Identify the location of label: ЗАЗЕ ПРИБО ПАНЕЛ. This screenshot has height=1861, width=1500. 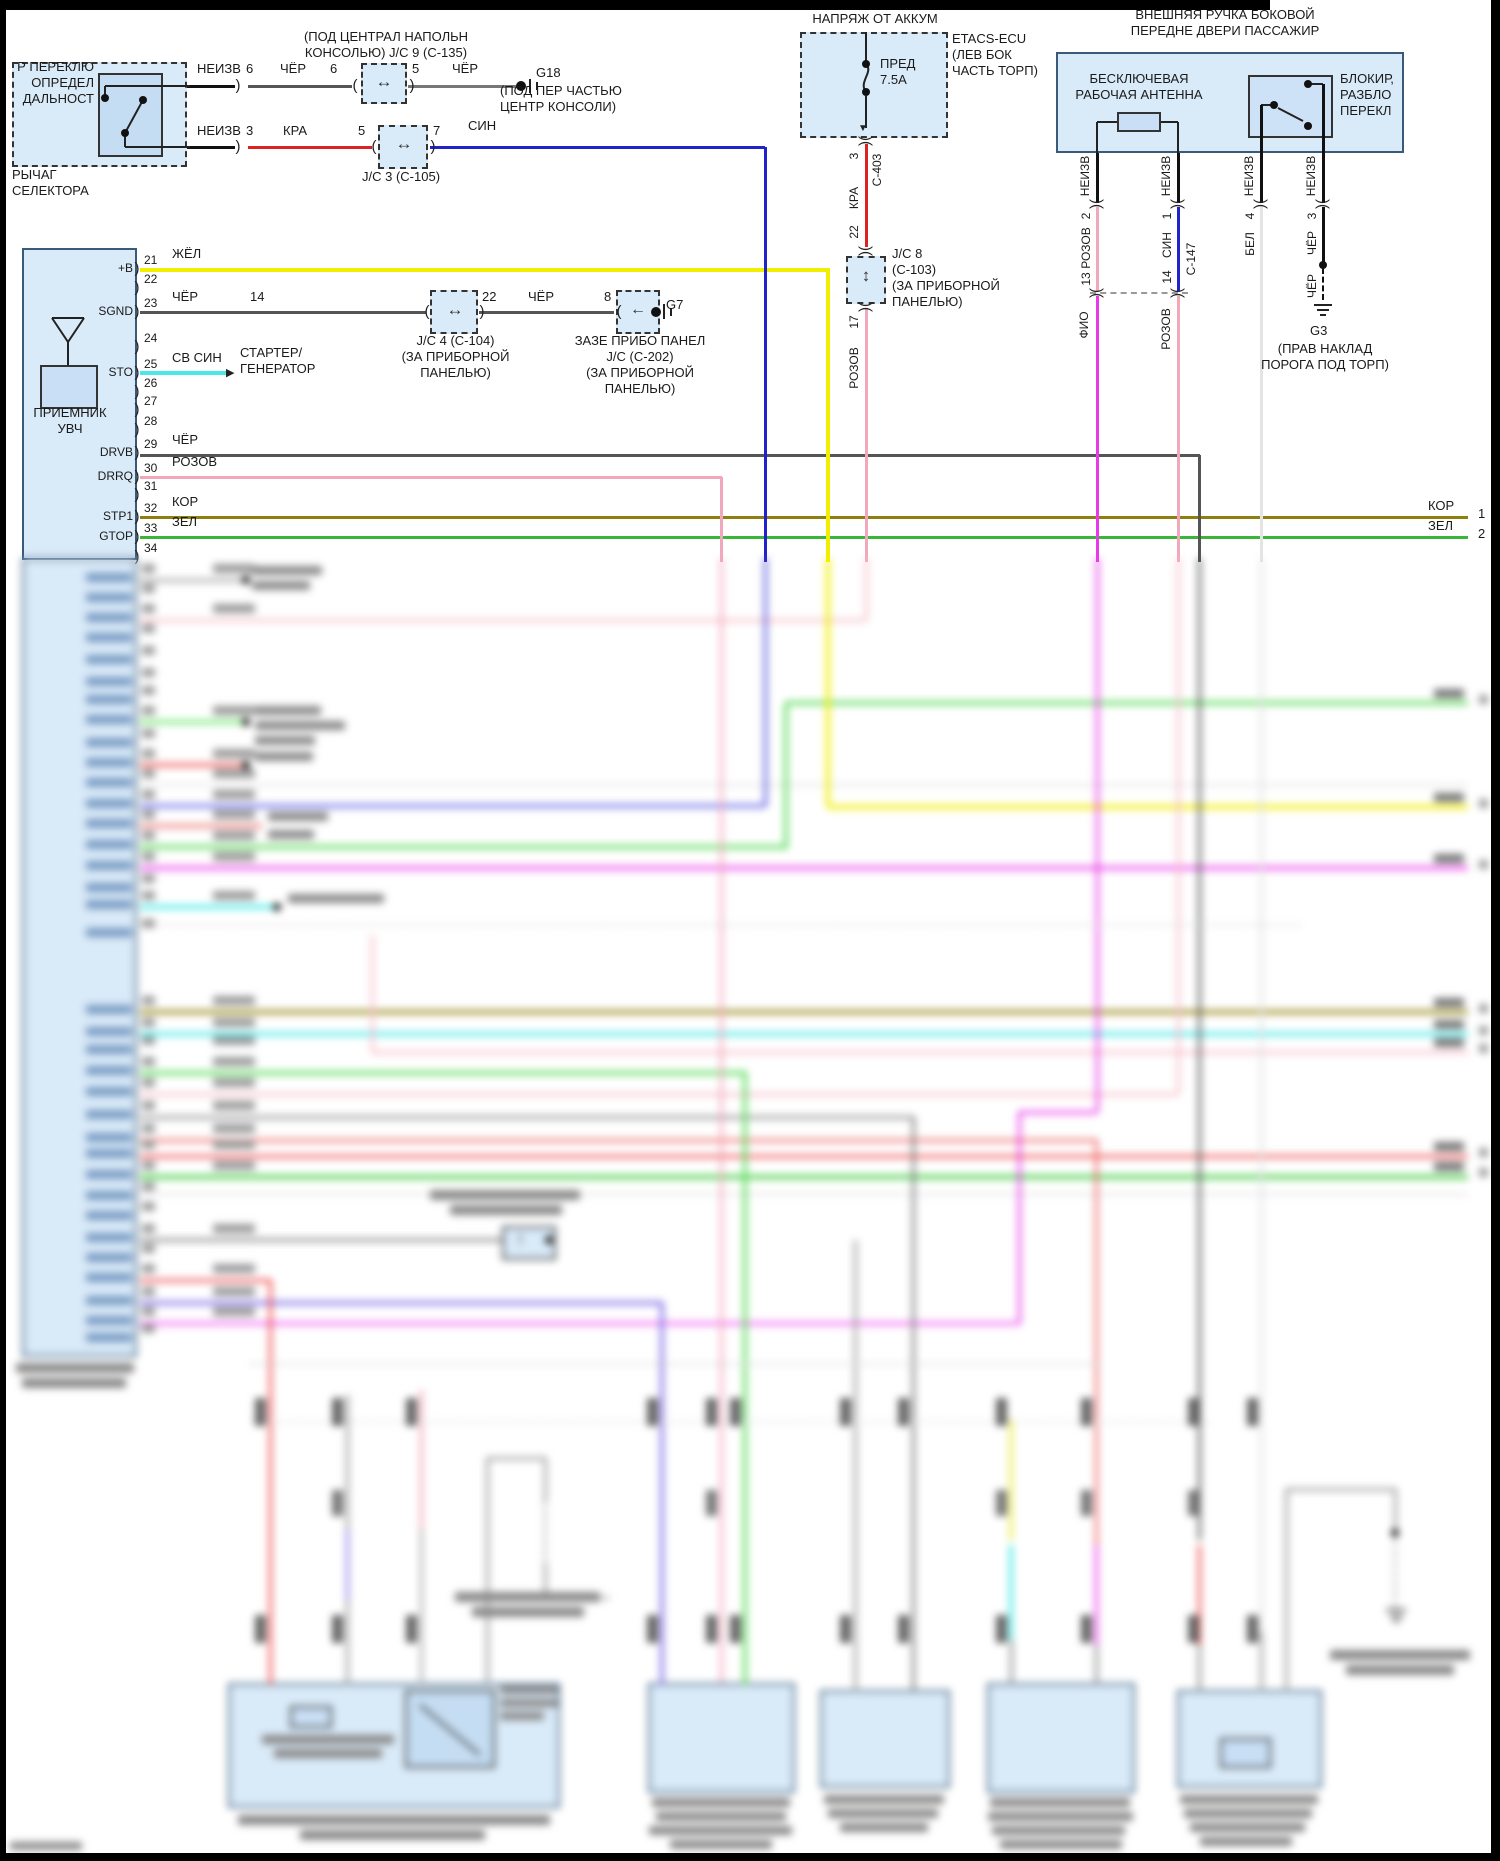
(640, 340).